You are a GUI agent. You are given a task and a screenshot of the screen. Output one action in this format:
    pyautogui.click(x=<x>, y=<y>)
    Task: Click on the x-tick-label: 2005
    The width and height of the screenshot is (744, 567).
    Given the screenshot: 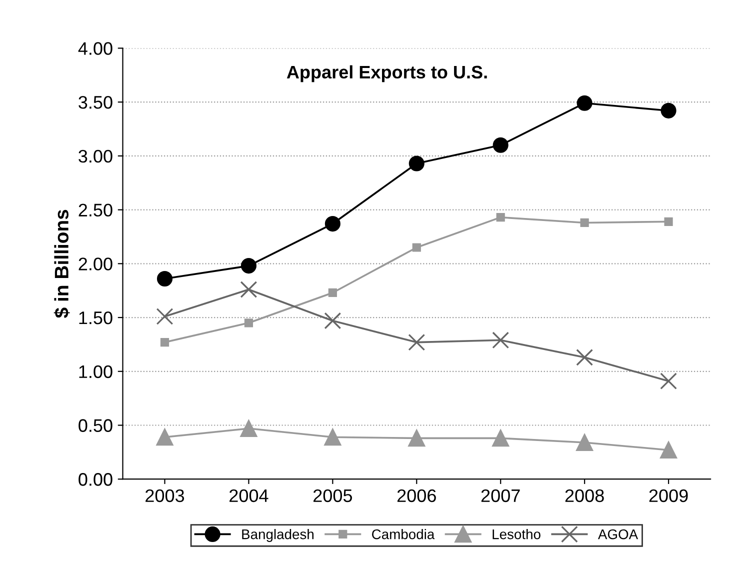 What is the action you would take?
    pyautogui.click(x=333, y=495)
    